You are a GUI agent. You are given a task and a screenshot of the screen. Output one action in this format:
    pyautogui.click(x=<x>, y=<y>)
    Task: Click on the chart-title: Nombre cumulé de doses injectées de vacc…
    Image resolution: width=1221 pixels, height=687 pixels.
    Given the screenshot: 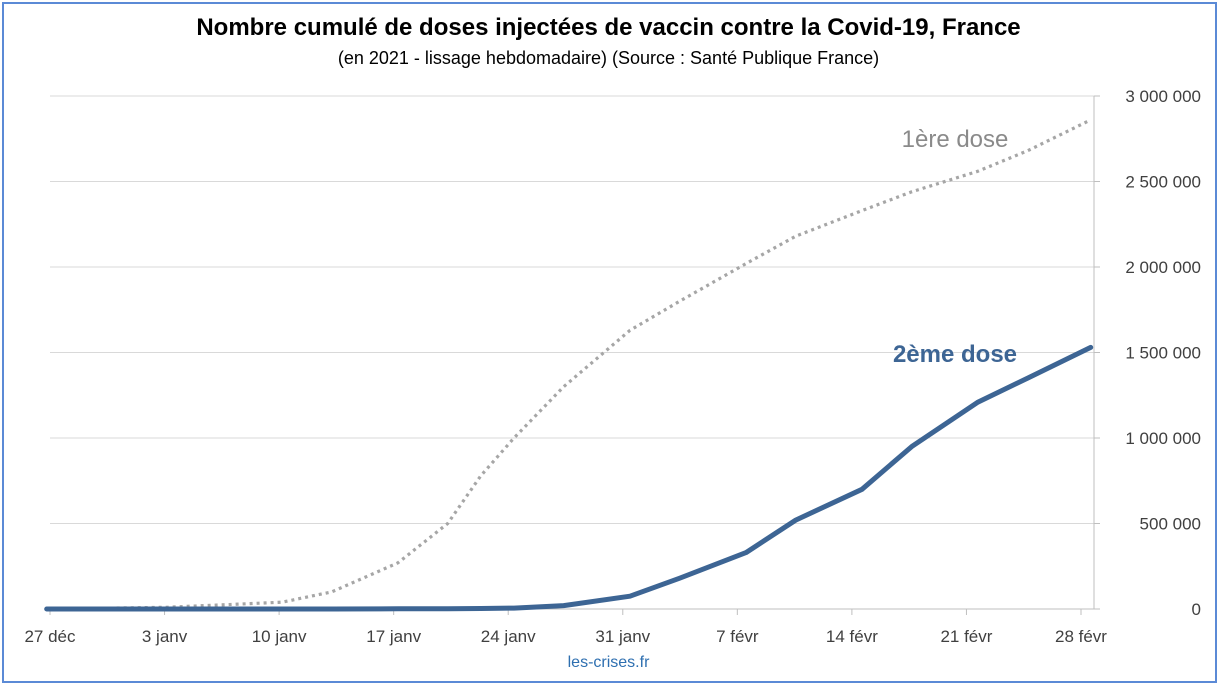 What is the action you would take?
    pyautogui.click(x=608, y=27)
    